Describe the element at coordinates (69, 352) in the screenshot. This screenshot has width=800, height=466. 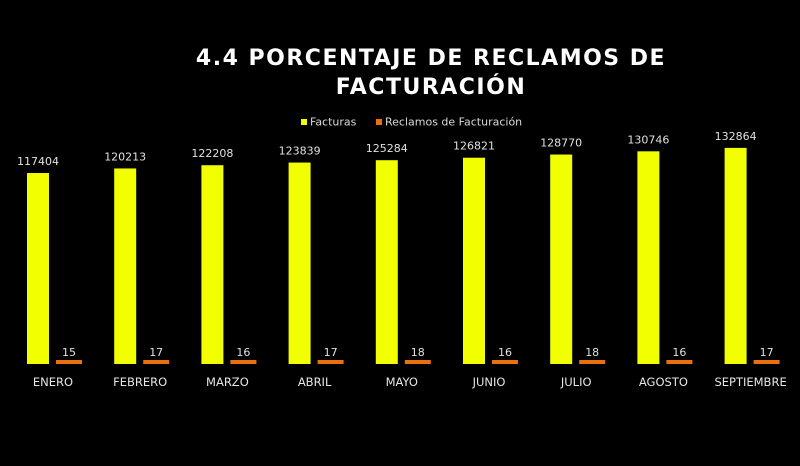
I see `data-label-reclamos: 15` at that location.